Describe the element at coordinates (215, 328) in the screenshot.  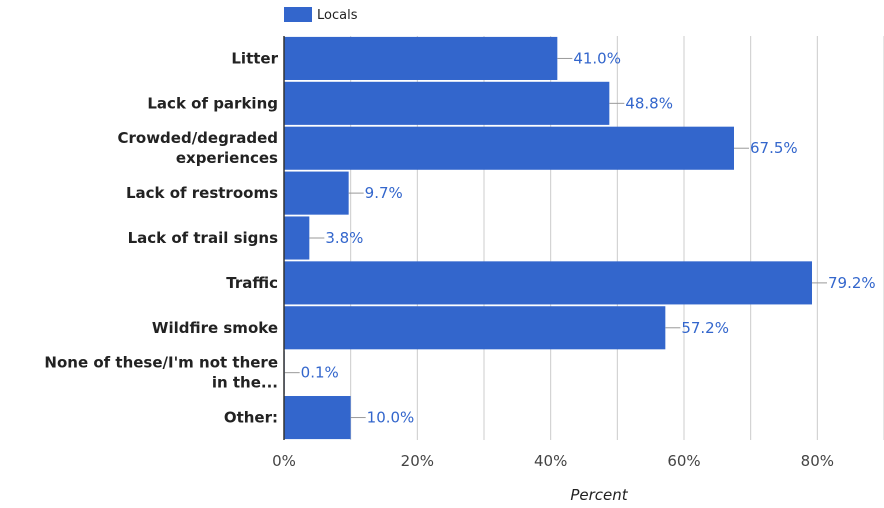
I see `category-label: Wildfire smoke` at that location.